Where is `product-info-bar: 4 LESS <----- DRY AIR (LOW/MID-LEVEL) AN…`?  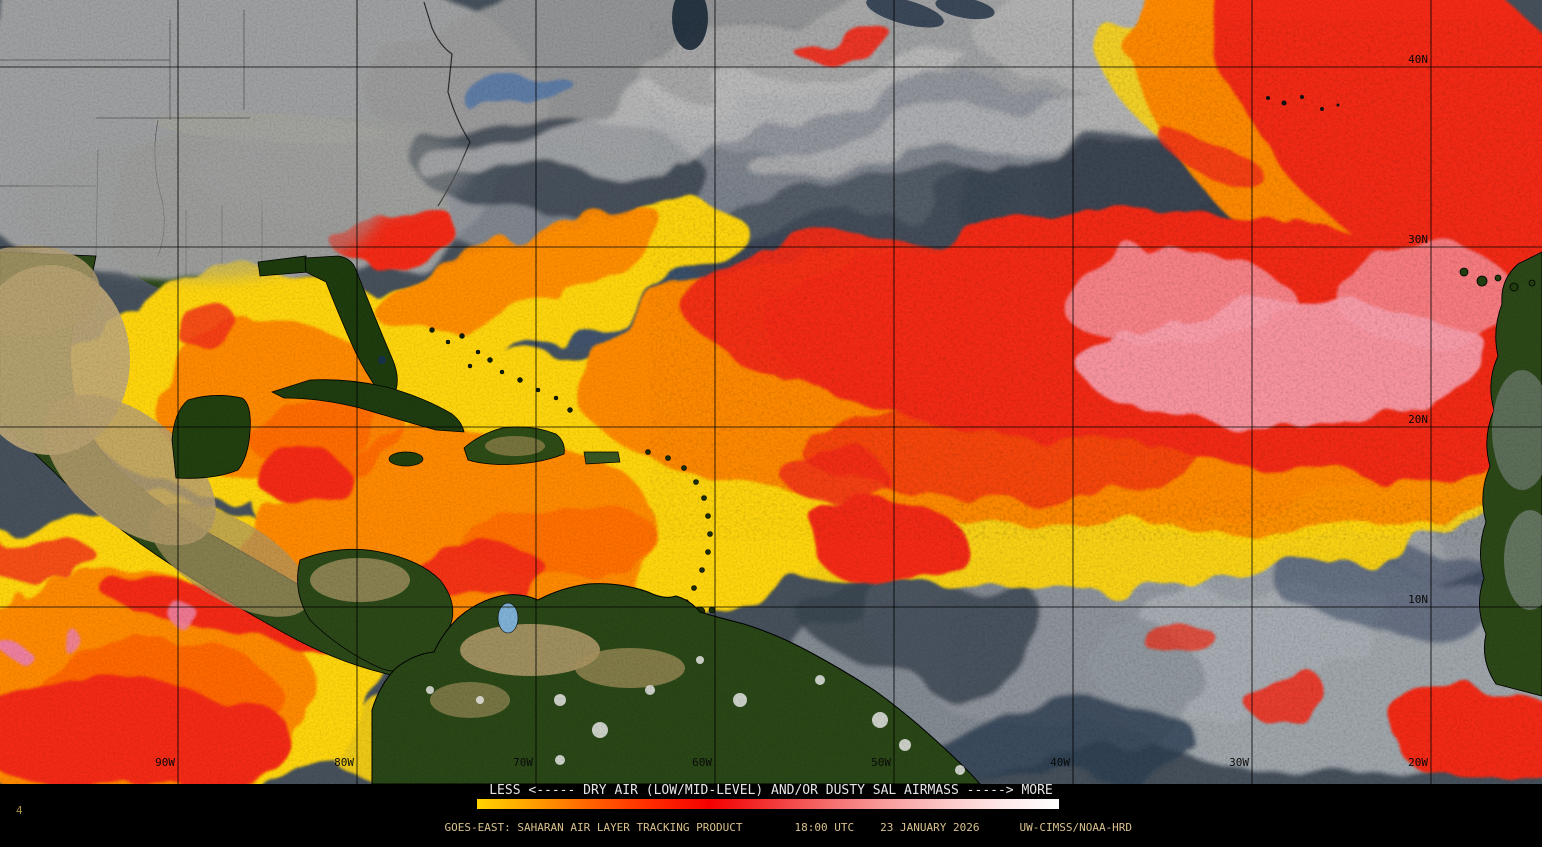
product-info-bar: 4 LESS <----- DRY AIR (LOW/MID-LEVEL) AN… is located at coordinates (771, 808).